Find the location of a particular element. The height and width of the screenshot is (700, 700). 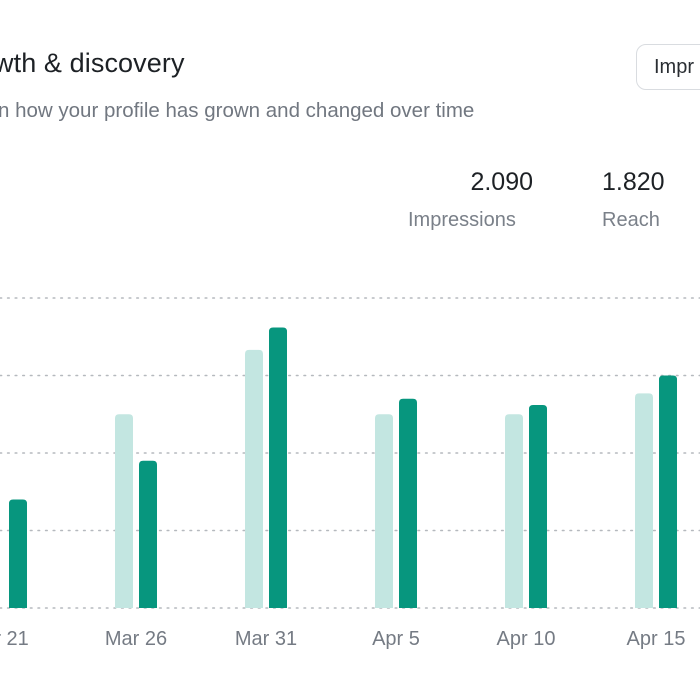

metric-reach: 1.820 Reach is located at coordinates (633, 199).